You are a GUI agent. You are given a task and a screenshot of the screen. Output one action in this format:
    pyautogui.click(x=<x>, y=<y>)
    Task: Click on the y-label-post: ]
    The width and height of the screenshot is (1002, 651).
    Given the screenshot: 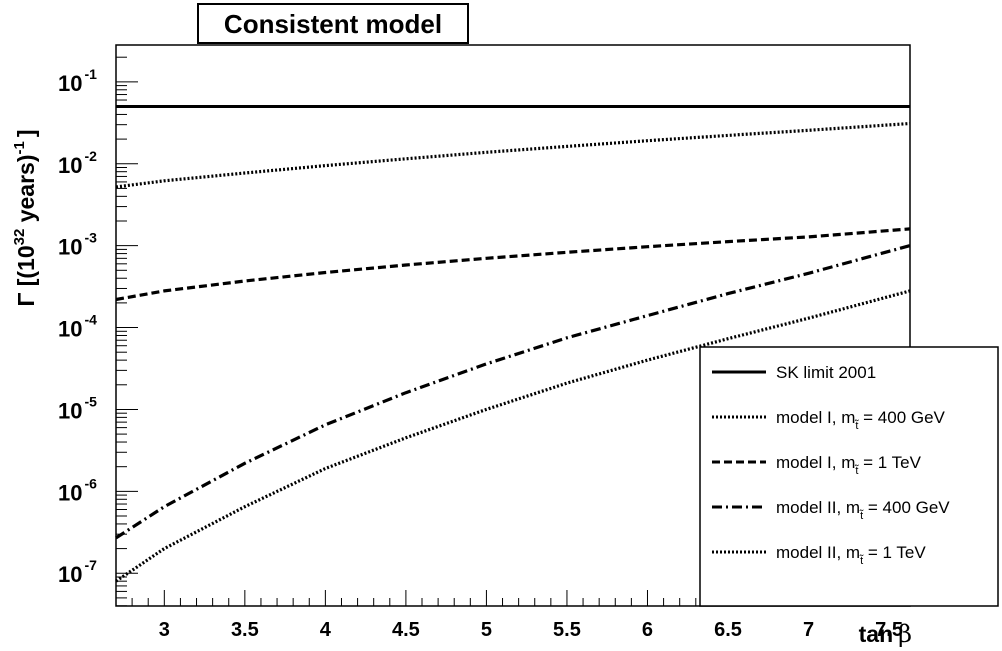 What is the action you would take?
    pyautogui.click(x=26, y=134)
    